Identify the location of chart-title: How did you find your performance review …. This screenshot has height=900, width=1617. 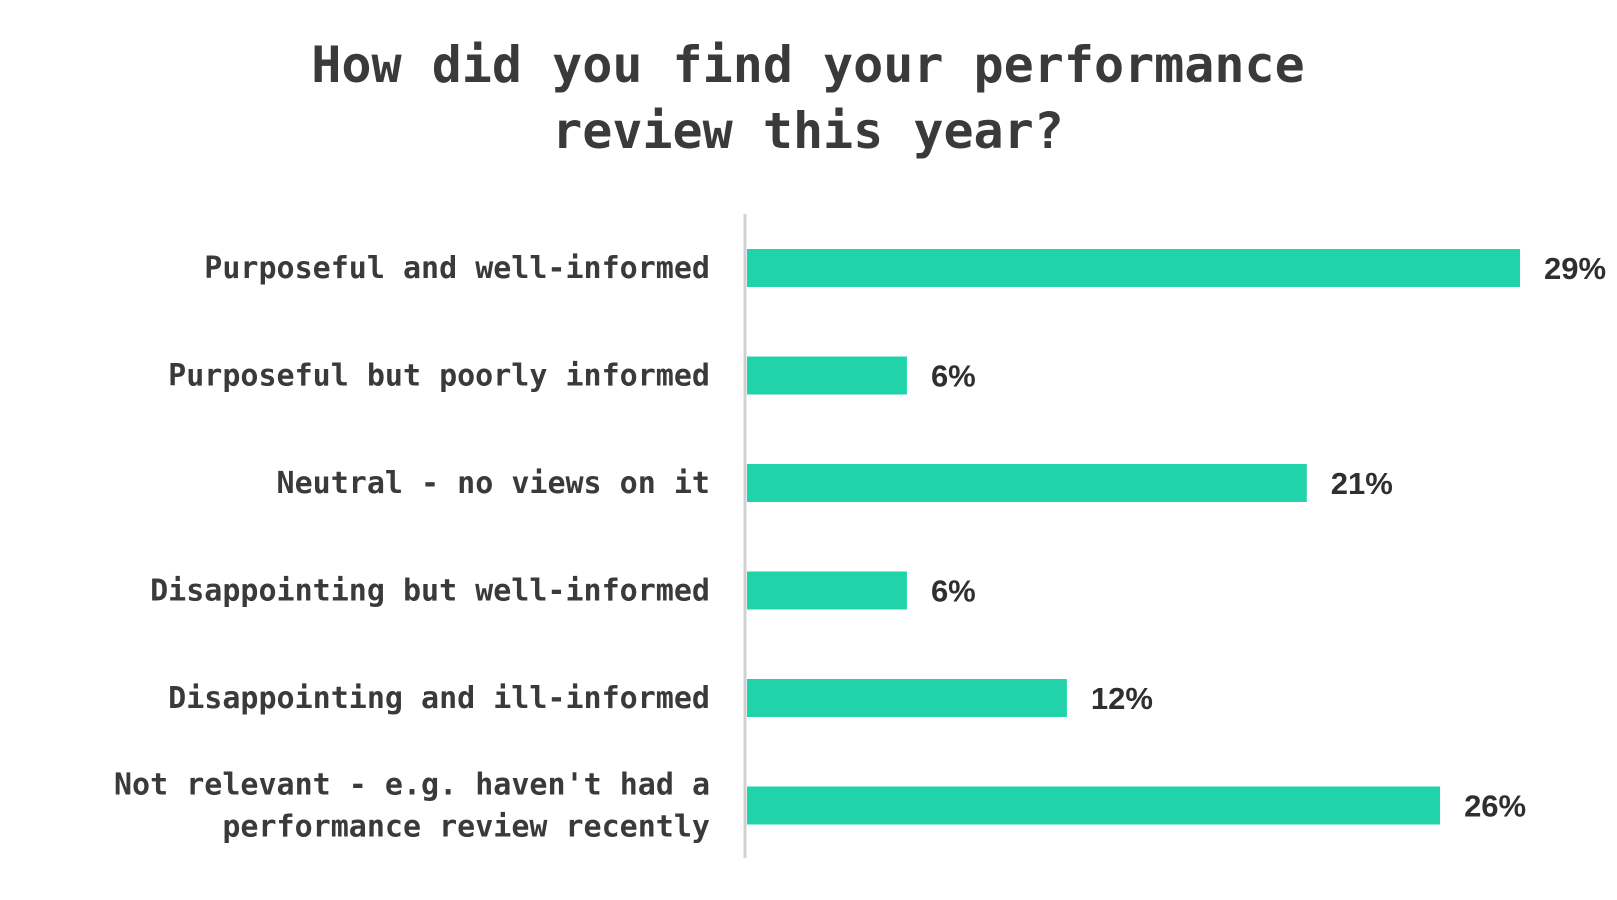
(807, 98).